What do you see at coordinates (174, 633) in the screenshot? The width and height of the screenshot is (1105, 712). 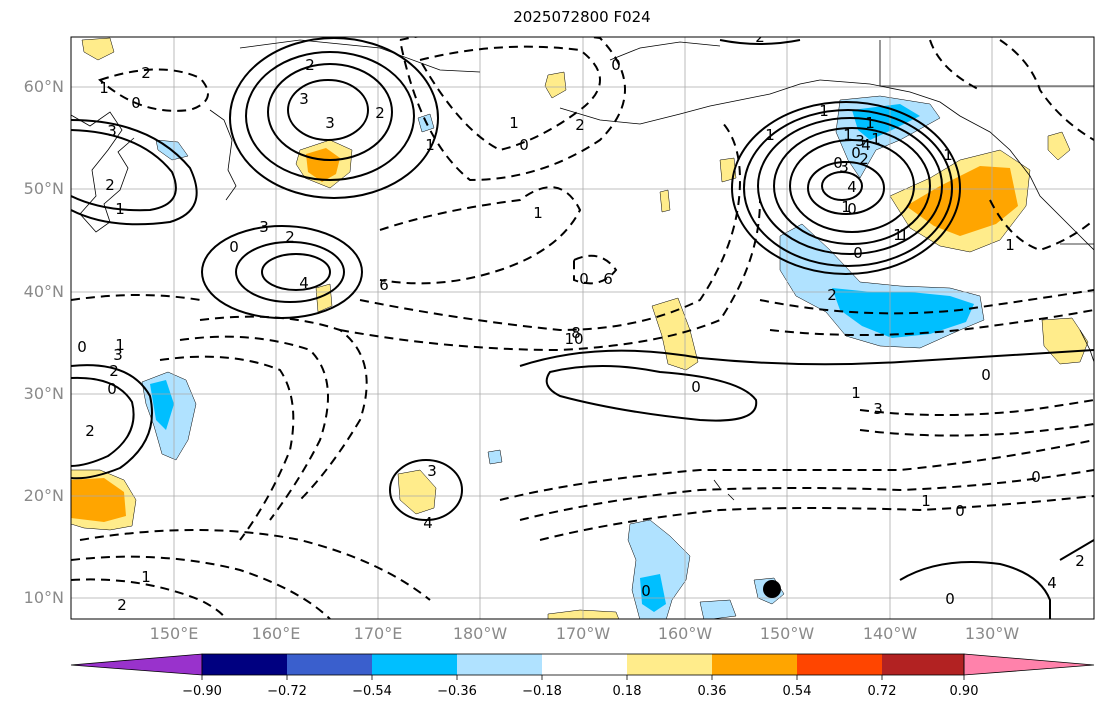 I see `lon-label-150e: 150°E` at bounding box center [174, 633].